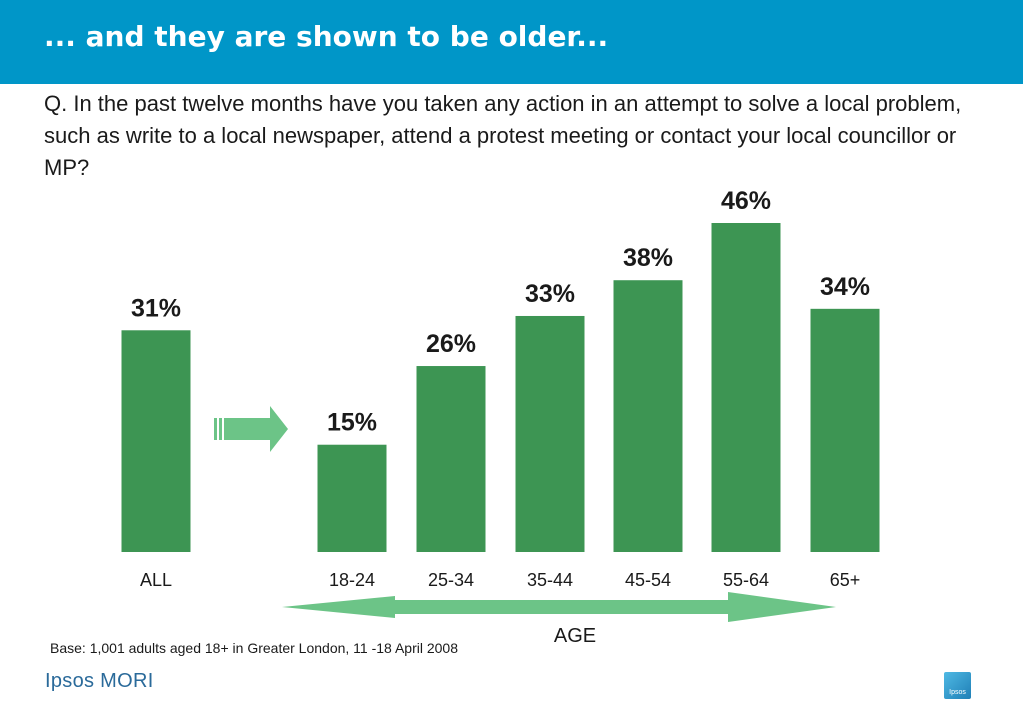 The width and height of the screenshot is (1023, 708). Describe the element at coordinates (559, 607) in the screenshot. I see `double-headed-arrow-icon` at that location.